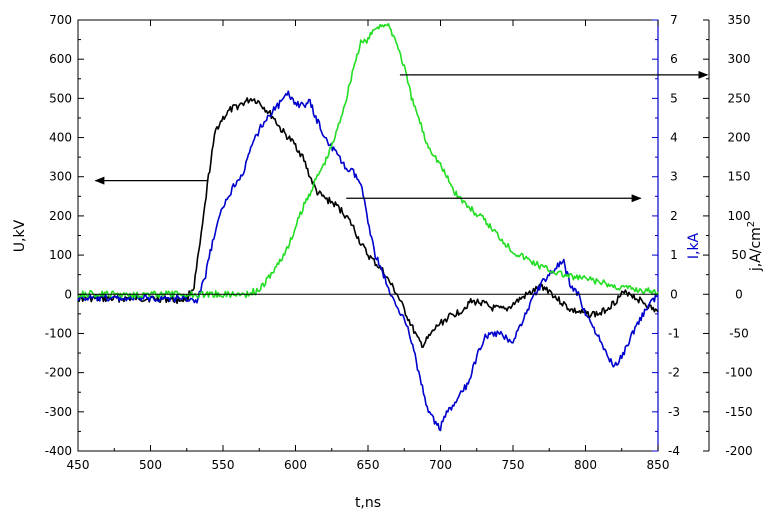 The height and width of the screenshot is (518, 767). Describe the element at coordinates (58, 333) in the screenshot. I see `y-tick-label-U: -100` at that location.